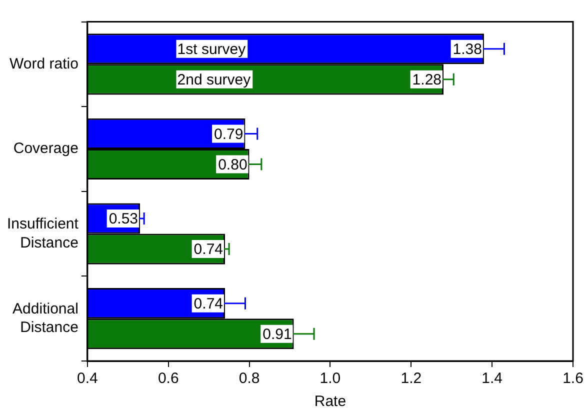  What do you see at coordinates (411, 379) in the screenshot?
I see `x-tick-label: 1.2` at bounding box center [411, 379].